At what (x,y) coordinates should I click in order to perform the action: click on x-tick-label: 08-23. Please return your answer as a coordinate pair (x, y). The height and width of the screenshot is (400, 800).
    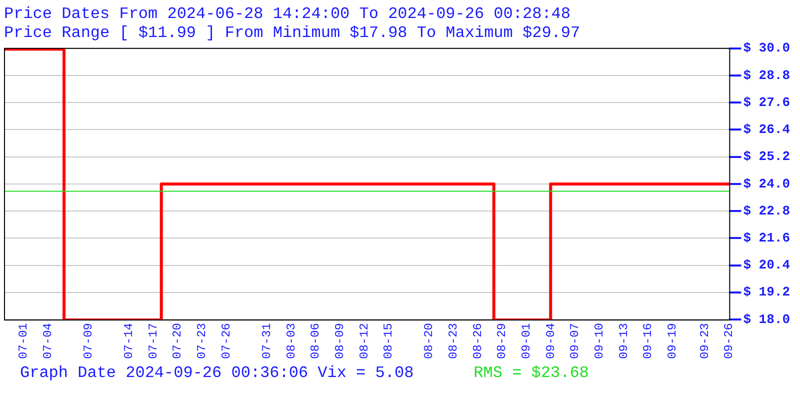
    Looking at the image, I should click on (453, 341).